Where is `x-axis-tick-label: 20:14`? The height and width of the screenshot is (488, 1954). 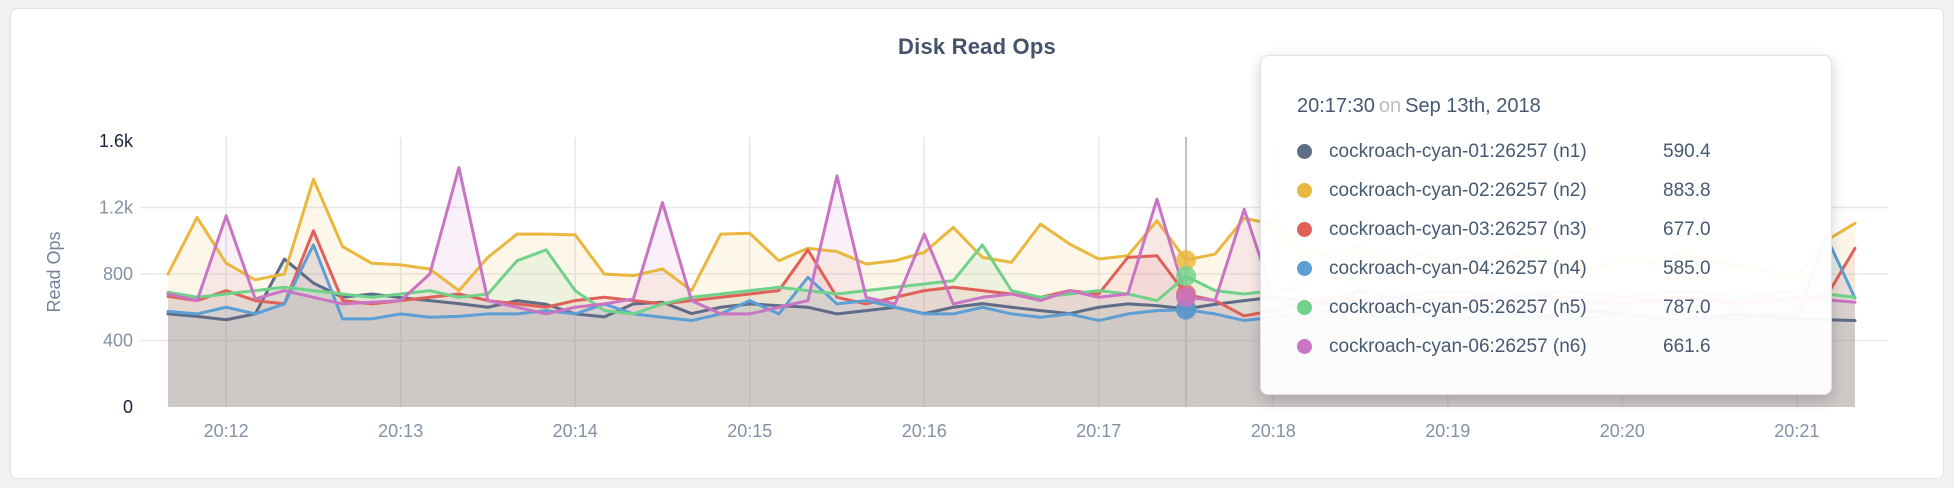 x-axis-tick-label: 20:14 is located at coordinates (575, 431).